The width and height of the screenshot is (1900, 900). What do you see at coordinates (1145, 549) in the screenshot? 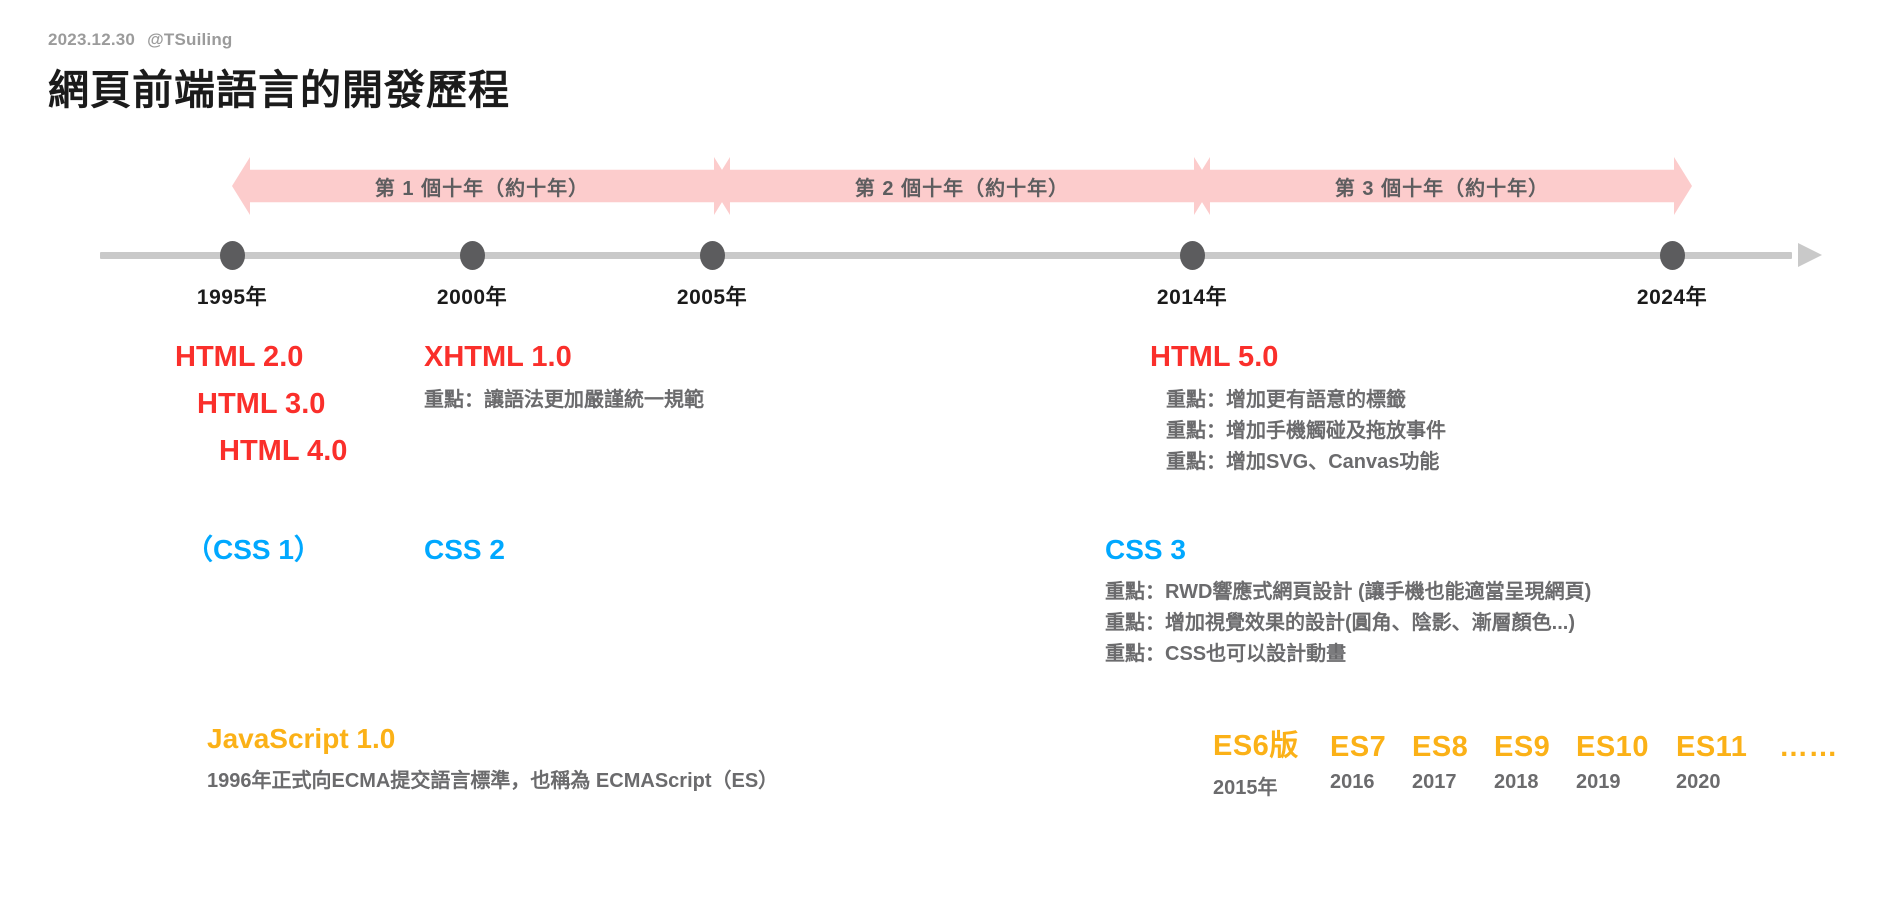
I see `css3-title: CSS 3` at bounding box center [1145, 549].